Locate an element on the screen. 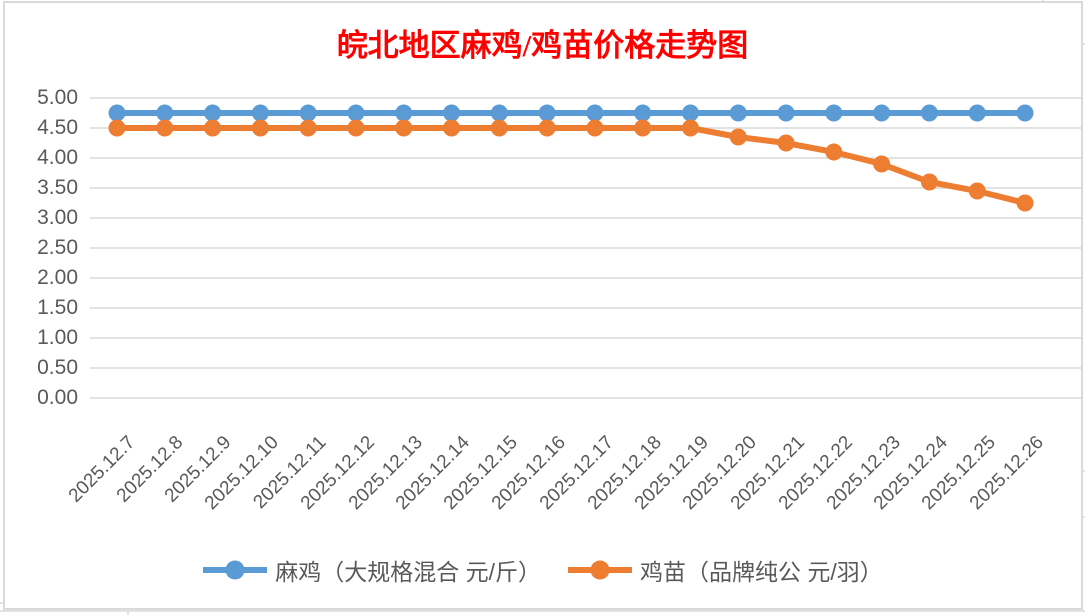 The height and width of the screenshot is (615, 1085). y-tick-label: 3.50 is located at coordinates (57, 187).